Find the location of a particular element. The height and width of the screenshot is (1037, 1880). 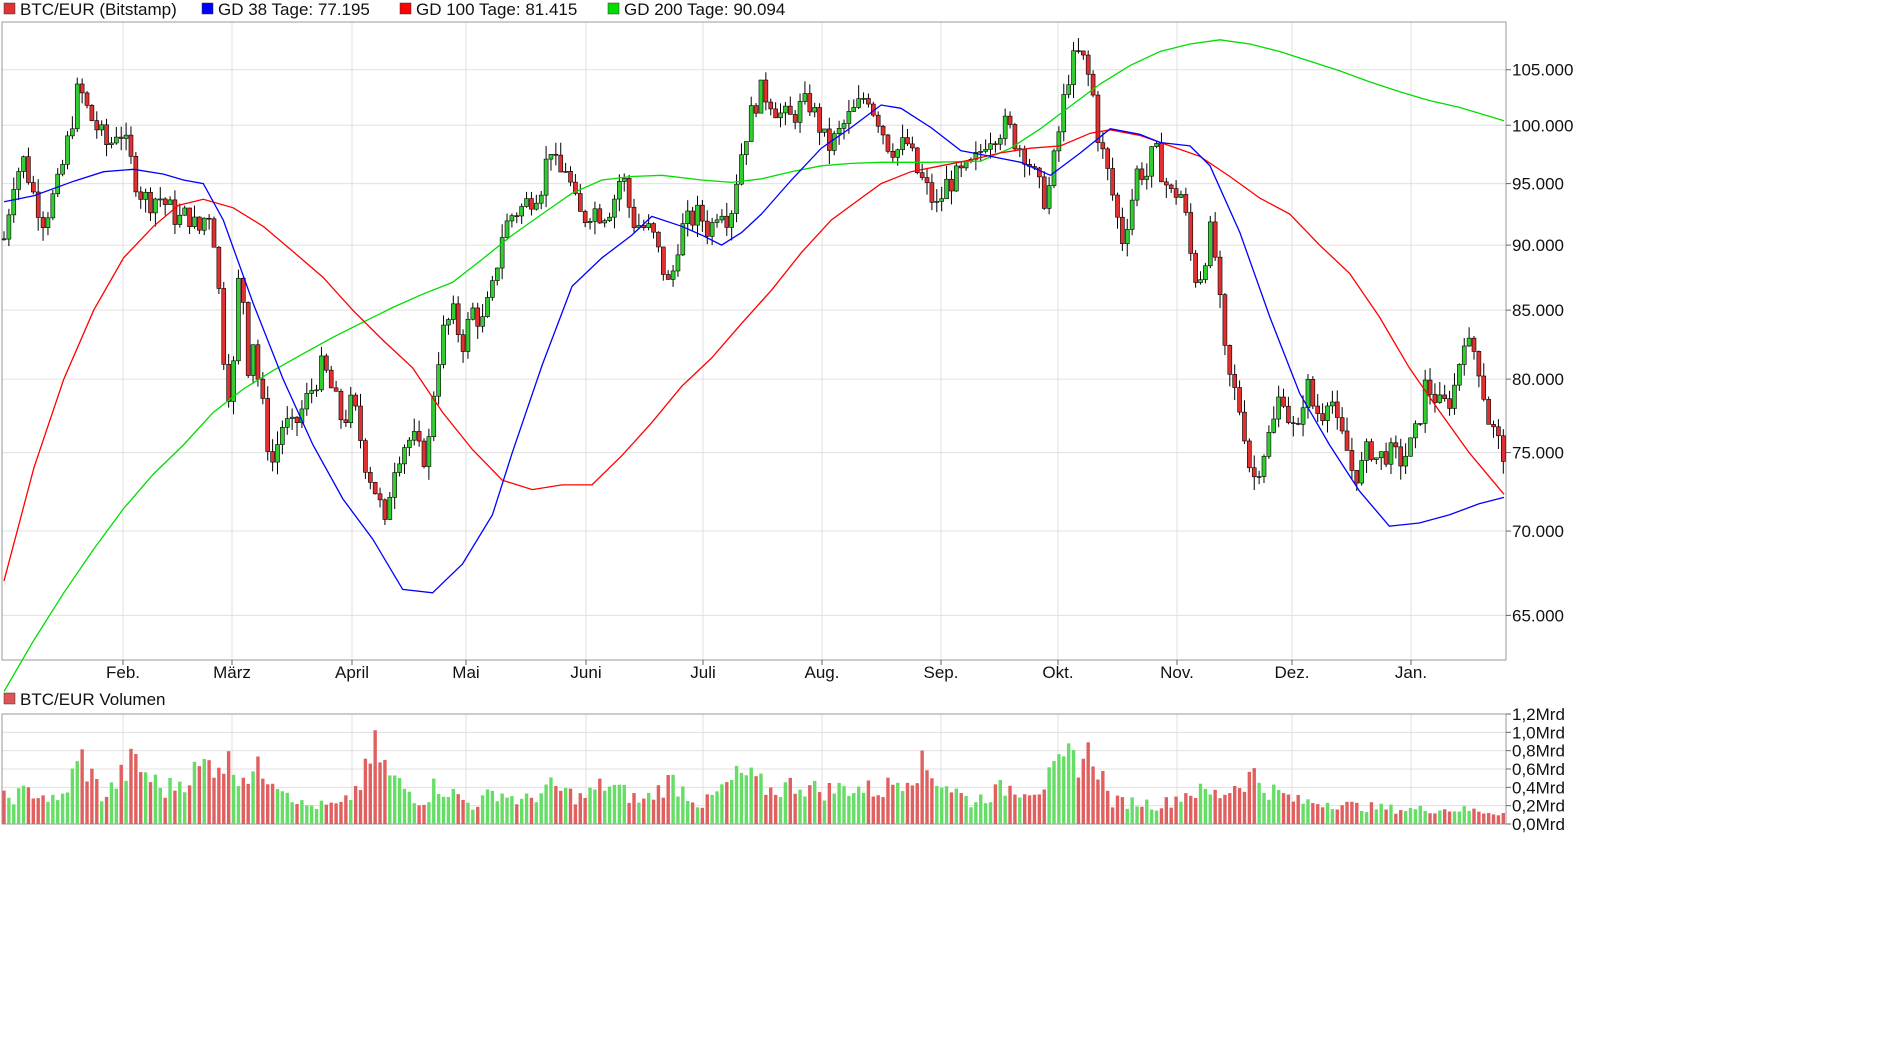

x-tick-label: Mai is located at coordinates (465, 672).